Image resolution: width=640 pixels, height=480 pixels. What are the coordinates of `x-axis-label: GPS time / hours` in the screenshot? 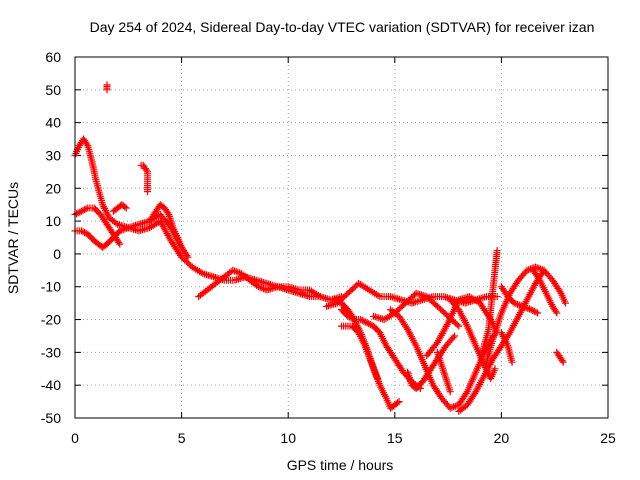 It's located at (340, 465).